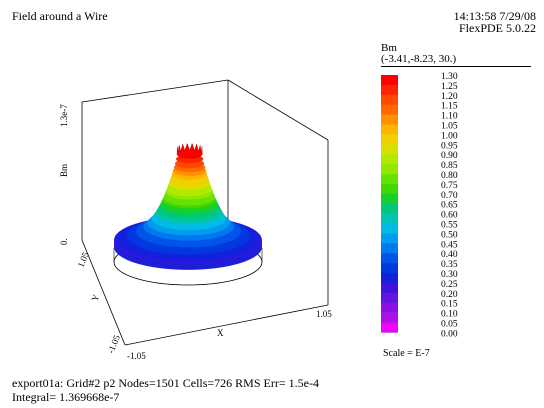 This screenshot has height=408, width=544. I want to click on x-tick-left: -1.05, so click(136, 356).